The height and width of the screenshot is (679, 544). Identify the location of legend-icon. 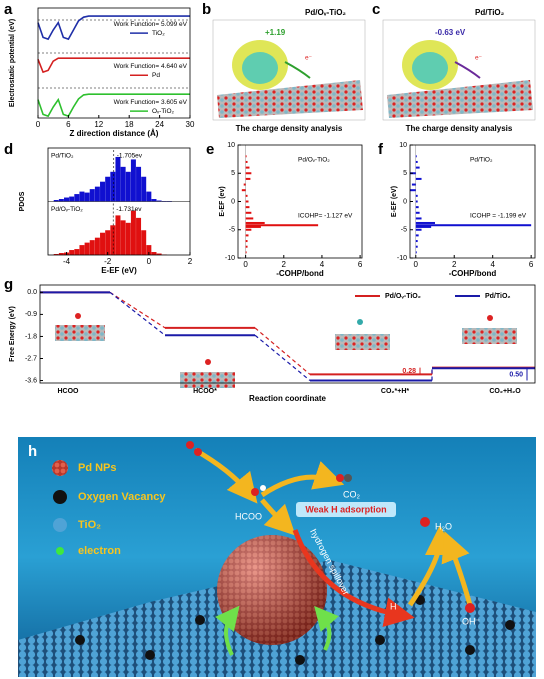
(60, 468).